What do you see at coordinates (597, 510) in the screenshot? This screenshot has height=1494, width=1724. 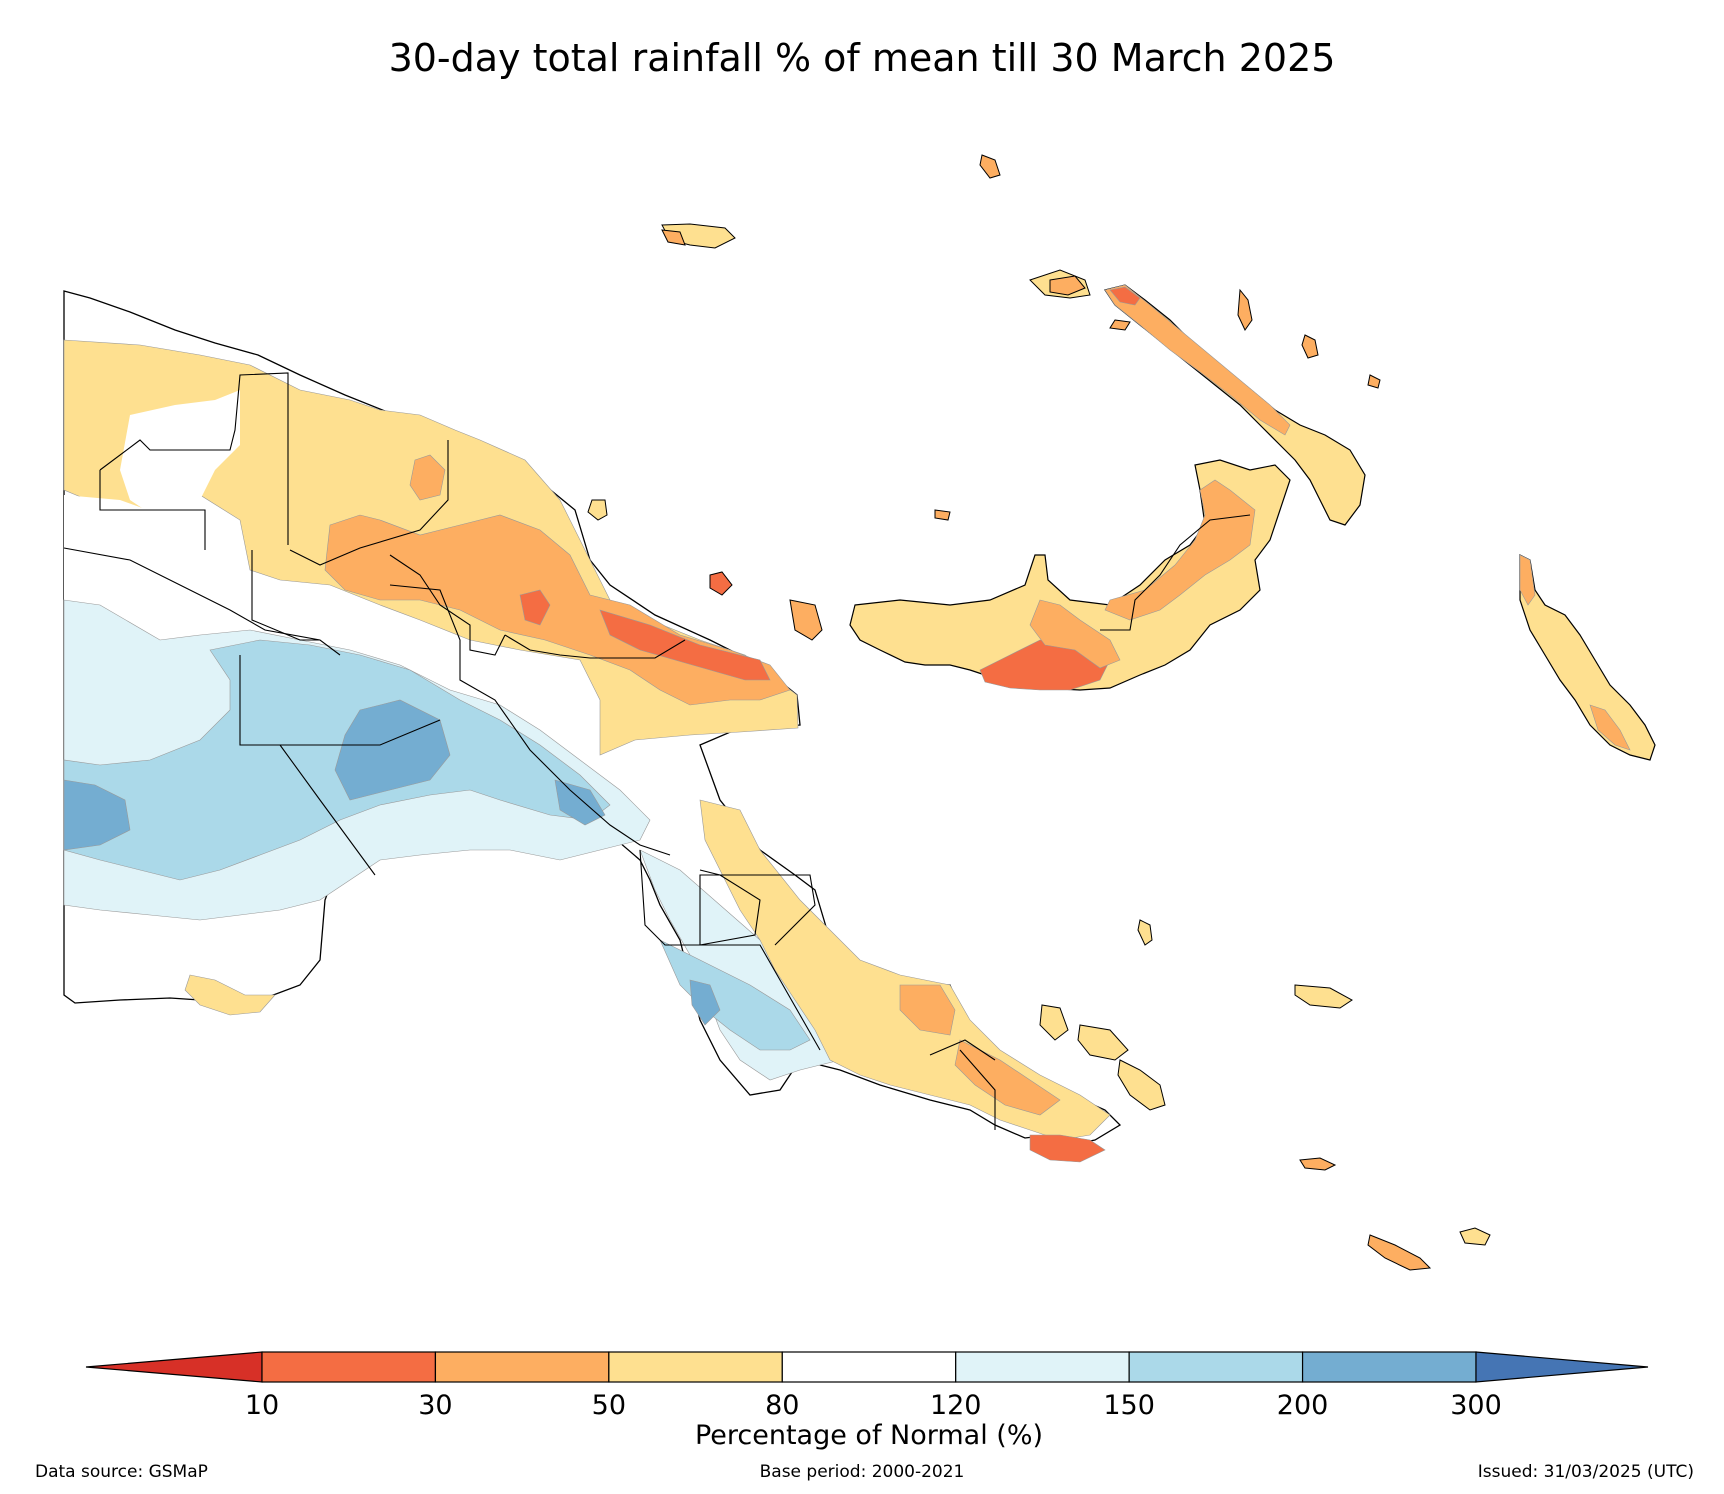 I see `karkar-island` at bounding box center [597, 510].